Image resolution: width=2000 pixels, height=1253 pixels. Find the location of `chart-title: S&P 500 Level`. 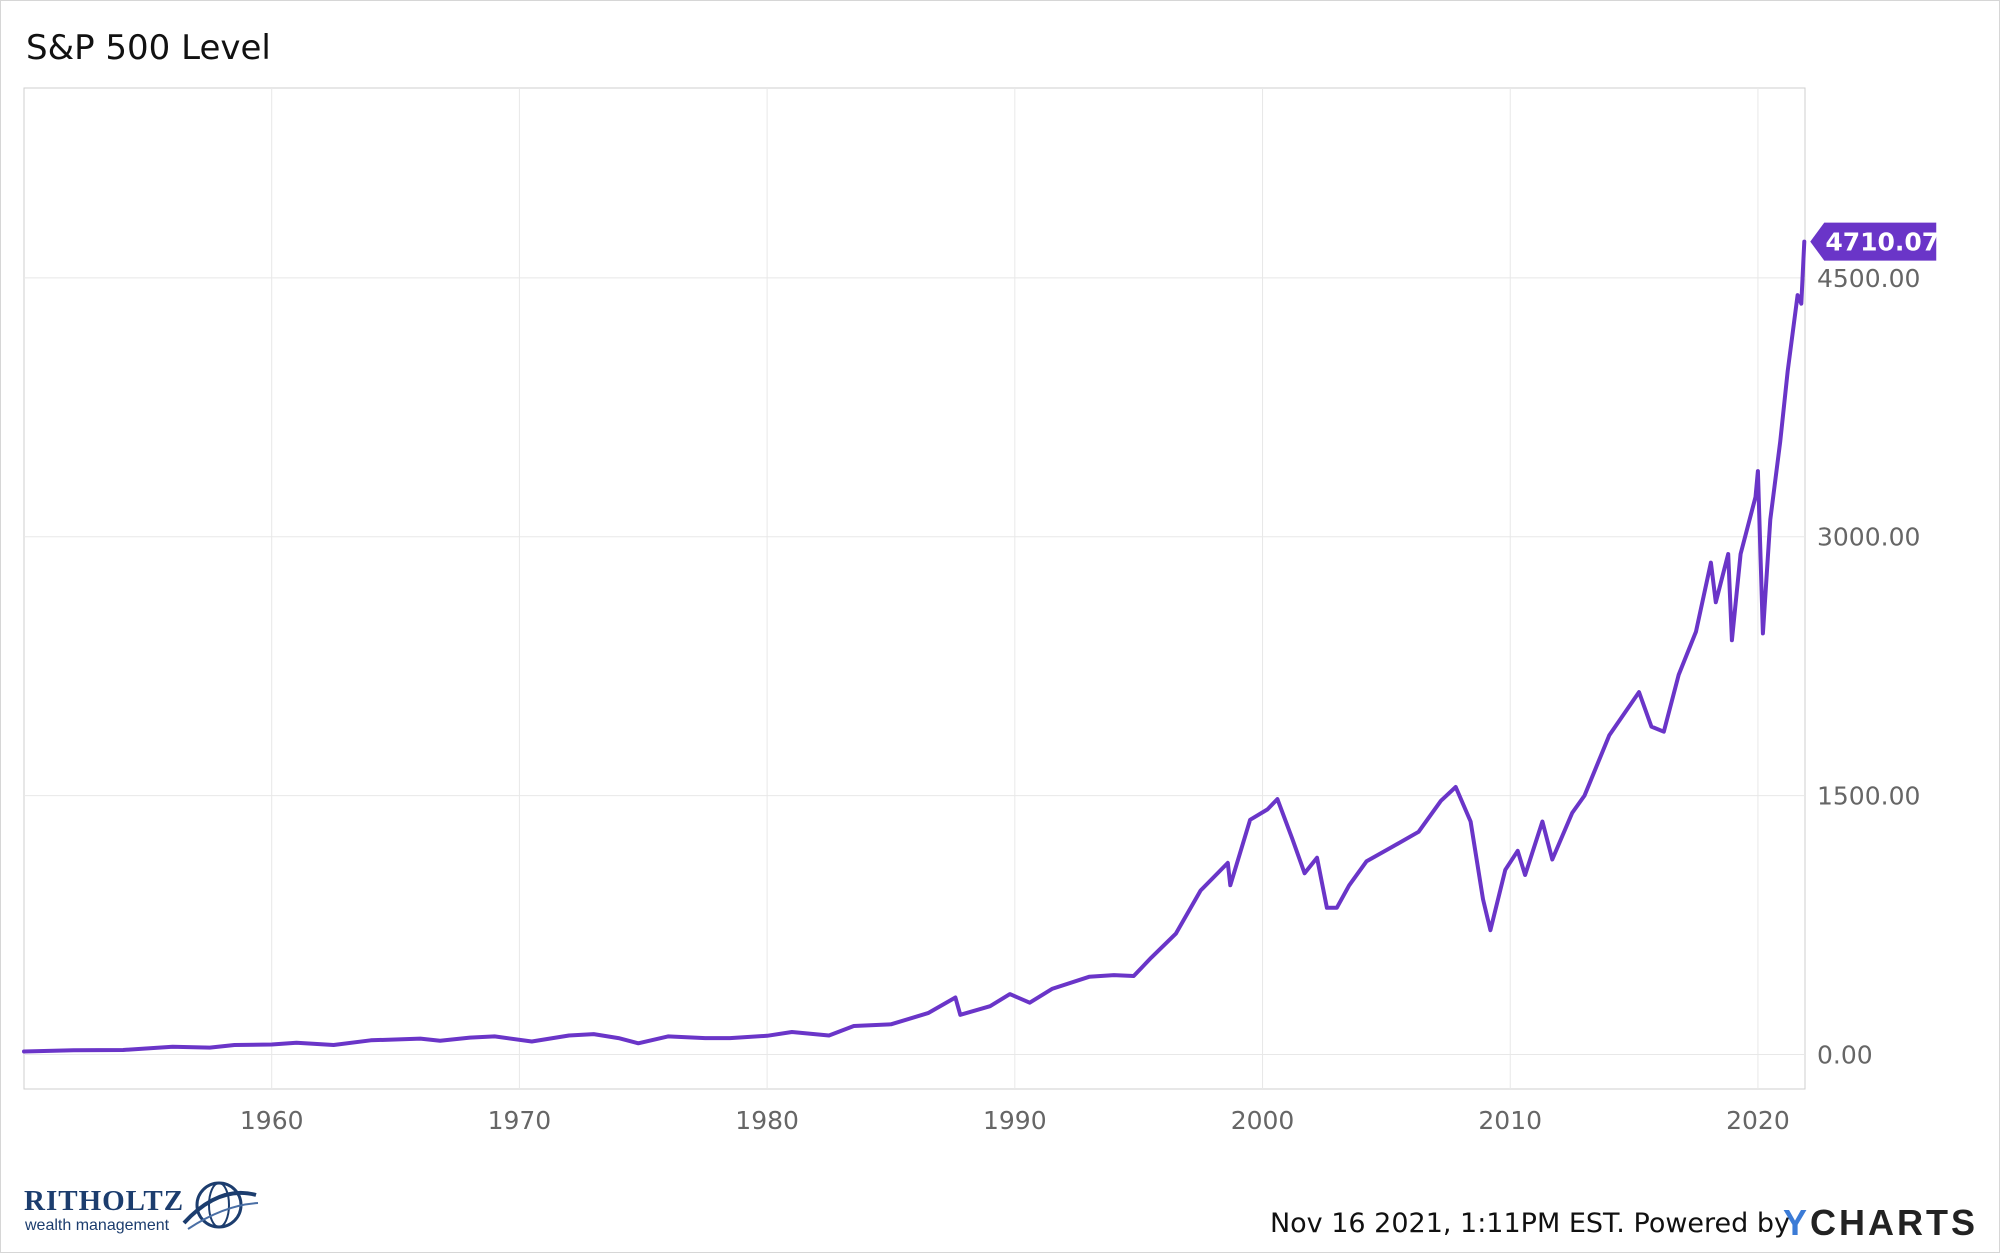

chart-title: S&P 500 Level is located at coordinates (148, 48).